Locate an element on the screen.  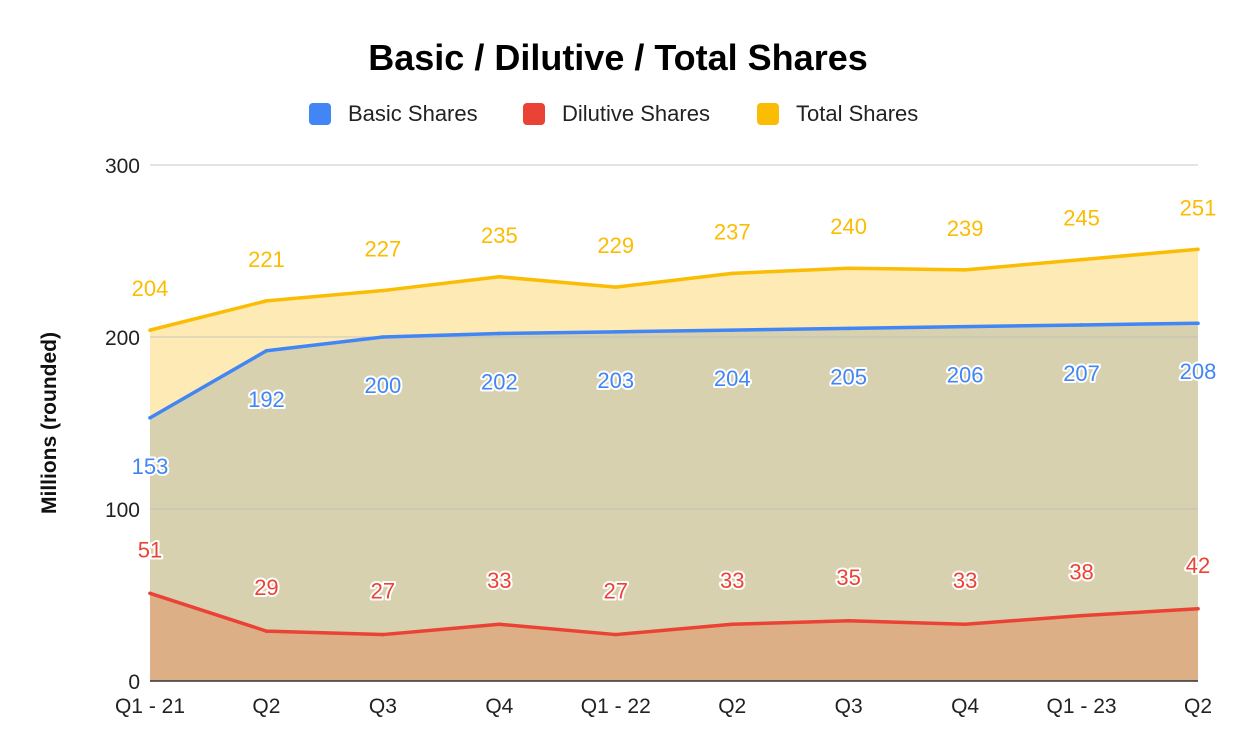
legend-label: Total Shares is located at coordinates (857, 113).